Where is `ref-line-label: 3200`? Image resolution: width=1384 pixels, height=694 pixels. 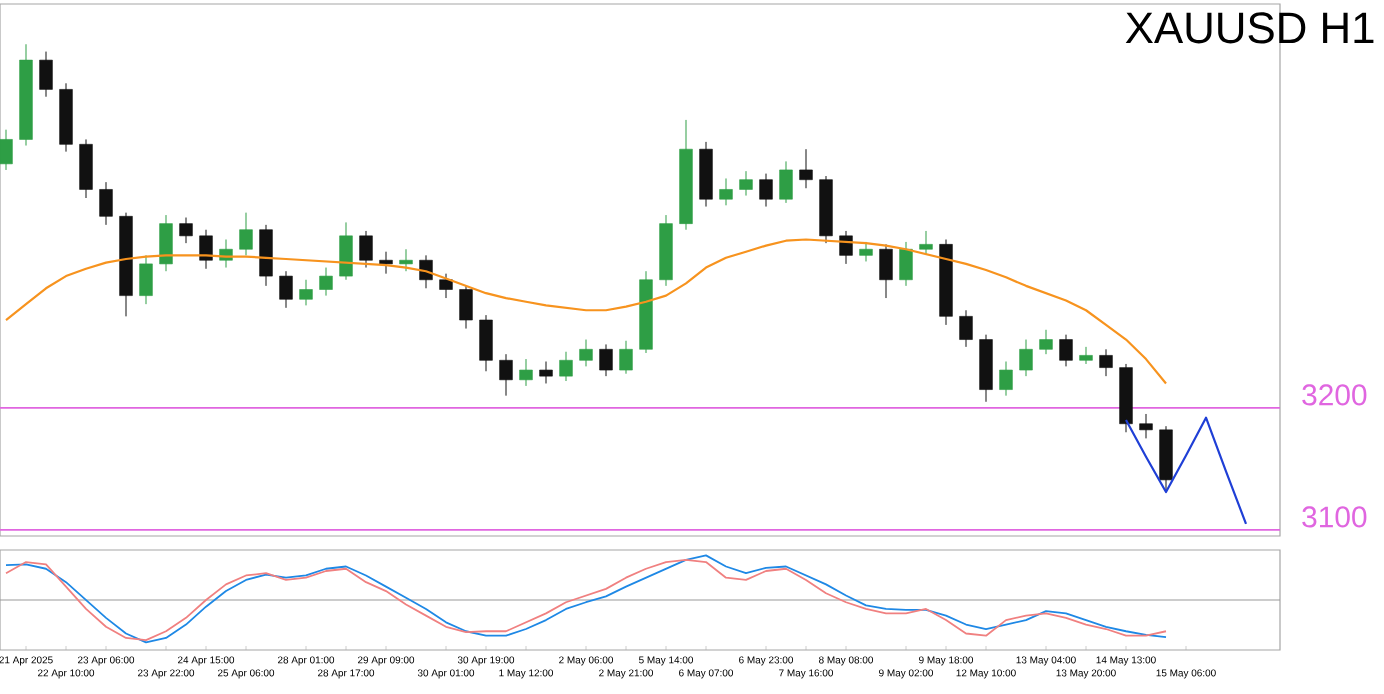 ref-line-label: 3200 is located at coordinates (1334, 395).